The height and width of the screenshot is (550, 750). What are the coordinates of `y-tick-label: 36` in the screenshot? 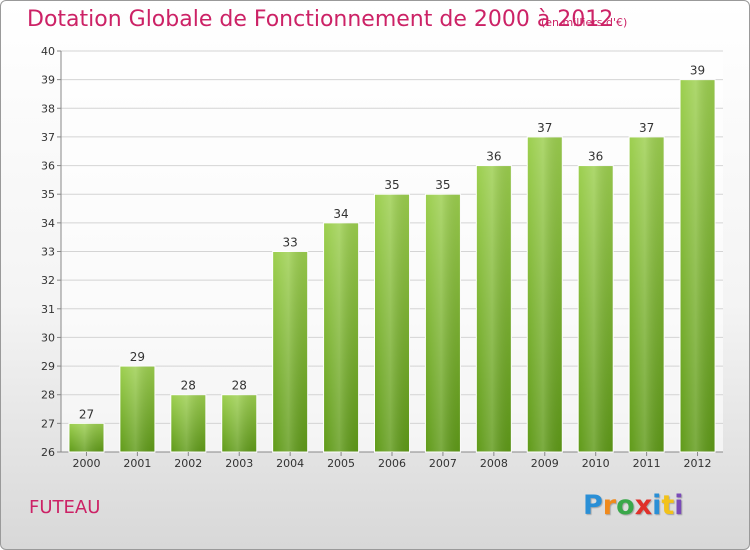 It's located at (48, 166).